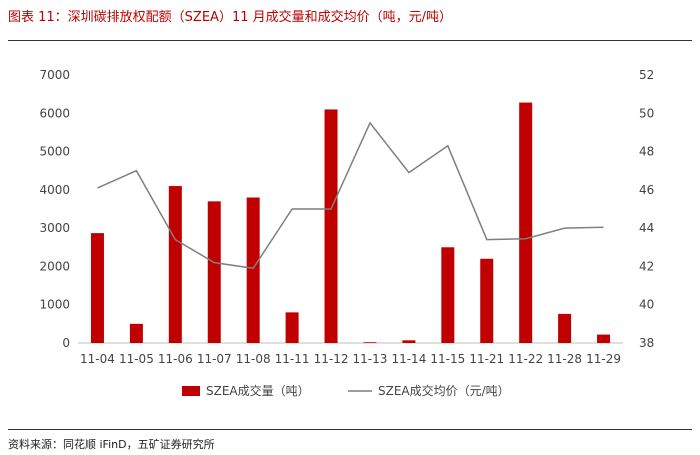 The width and height of the screenshot is (700, 455). I want to click on y-left-tick-label: 3000, so click(54, 228).